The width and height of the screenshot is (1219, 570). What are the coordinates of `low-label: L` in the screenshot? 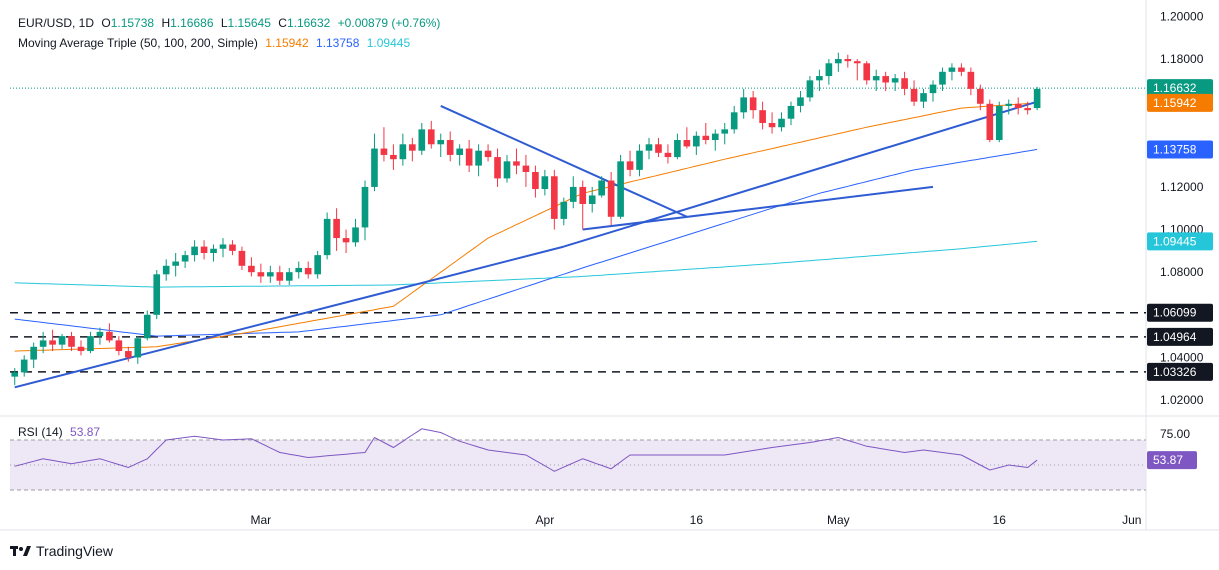 It's located at (224, 23).